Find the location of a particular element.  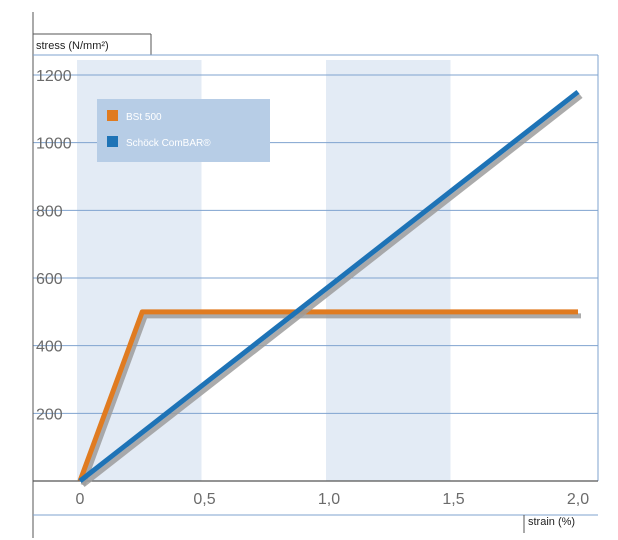

x-tick-label: 0,5 is located at coordinates (204, 499).